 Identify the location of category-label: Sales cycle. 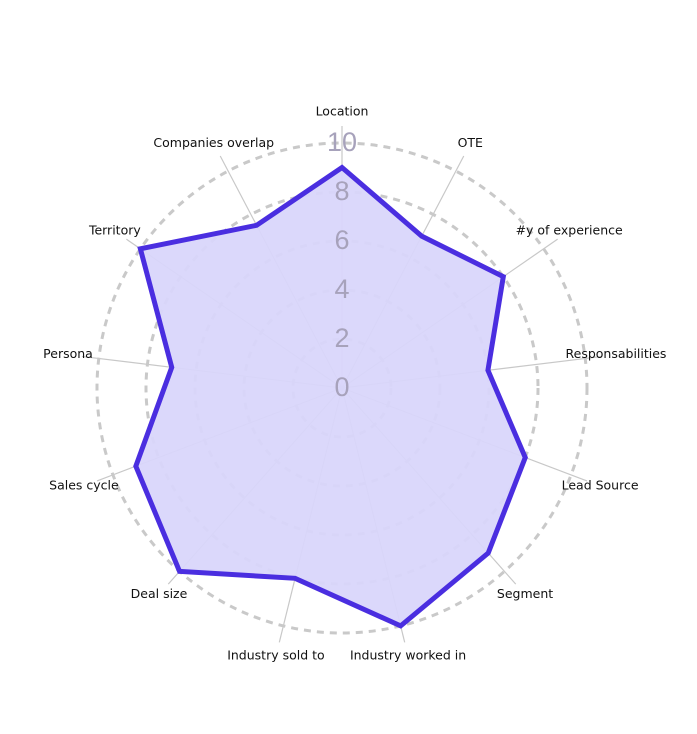
(84, 484).